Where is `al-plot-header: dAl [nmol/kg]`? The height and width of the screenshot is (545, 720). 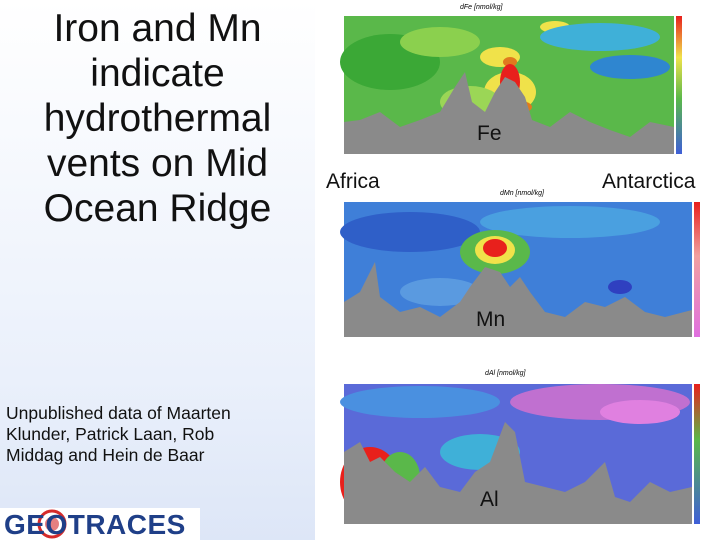 al-plot-header: dAl [nmol/kg] is located at coordinates (505, 373).